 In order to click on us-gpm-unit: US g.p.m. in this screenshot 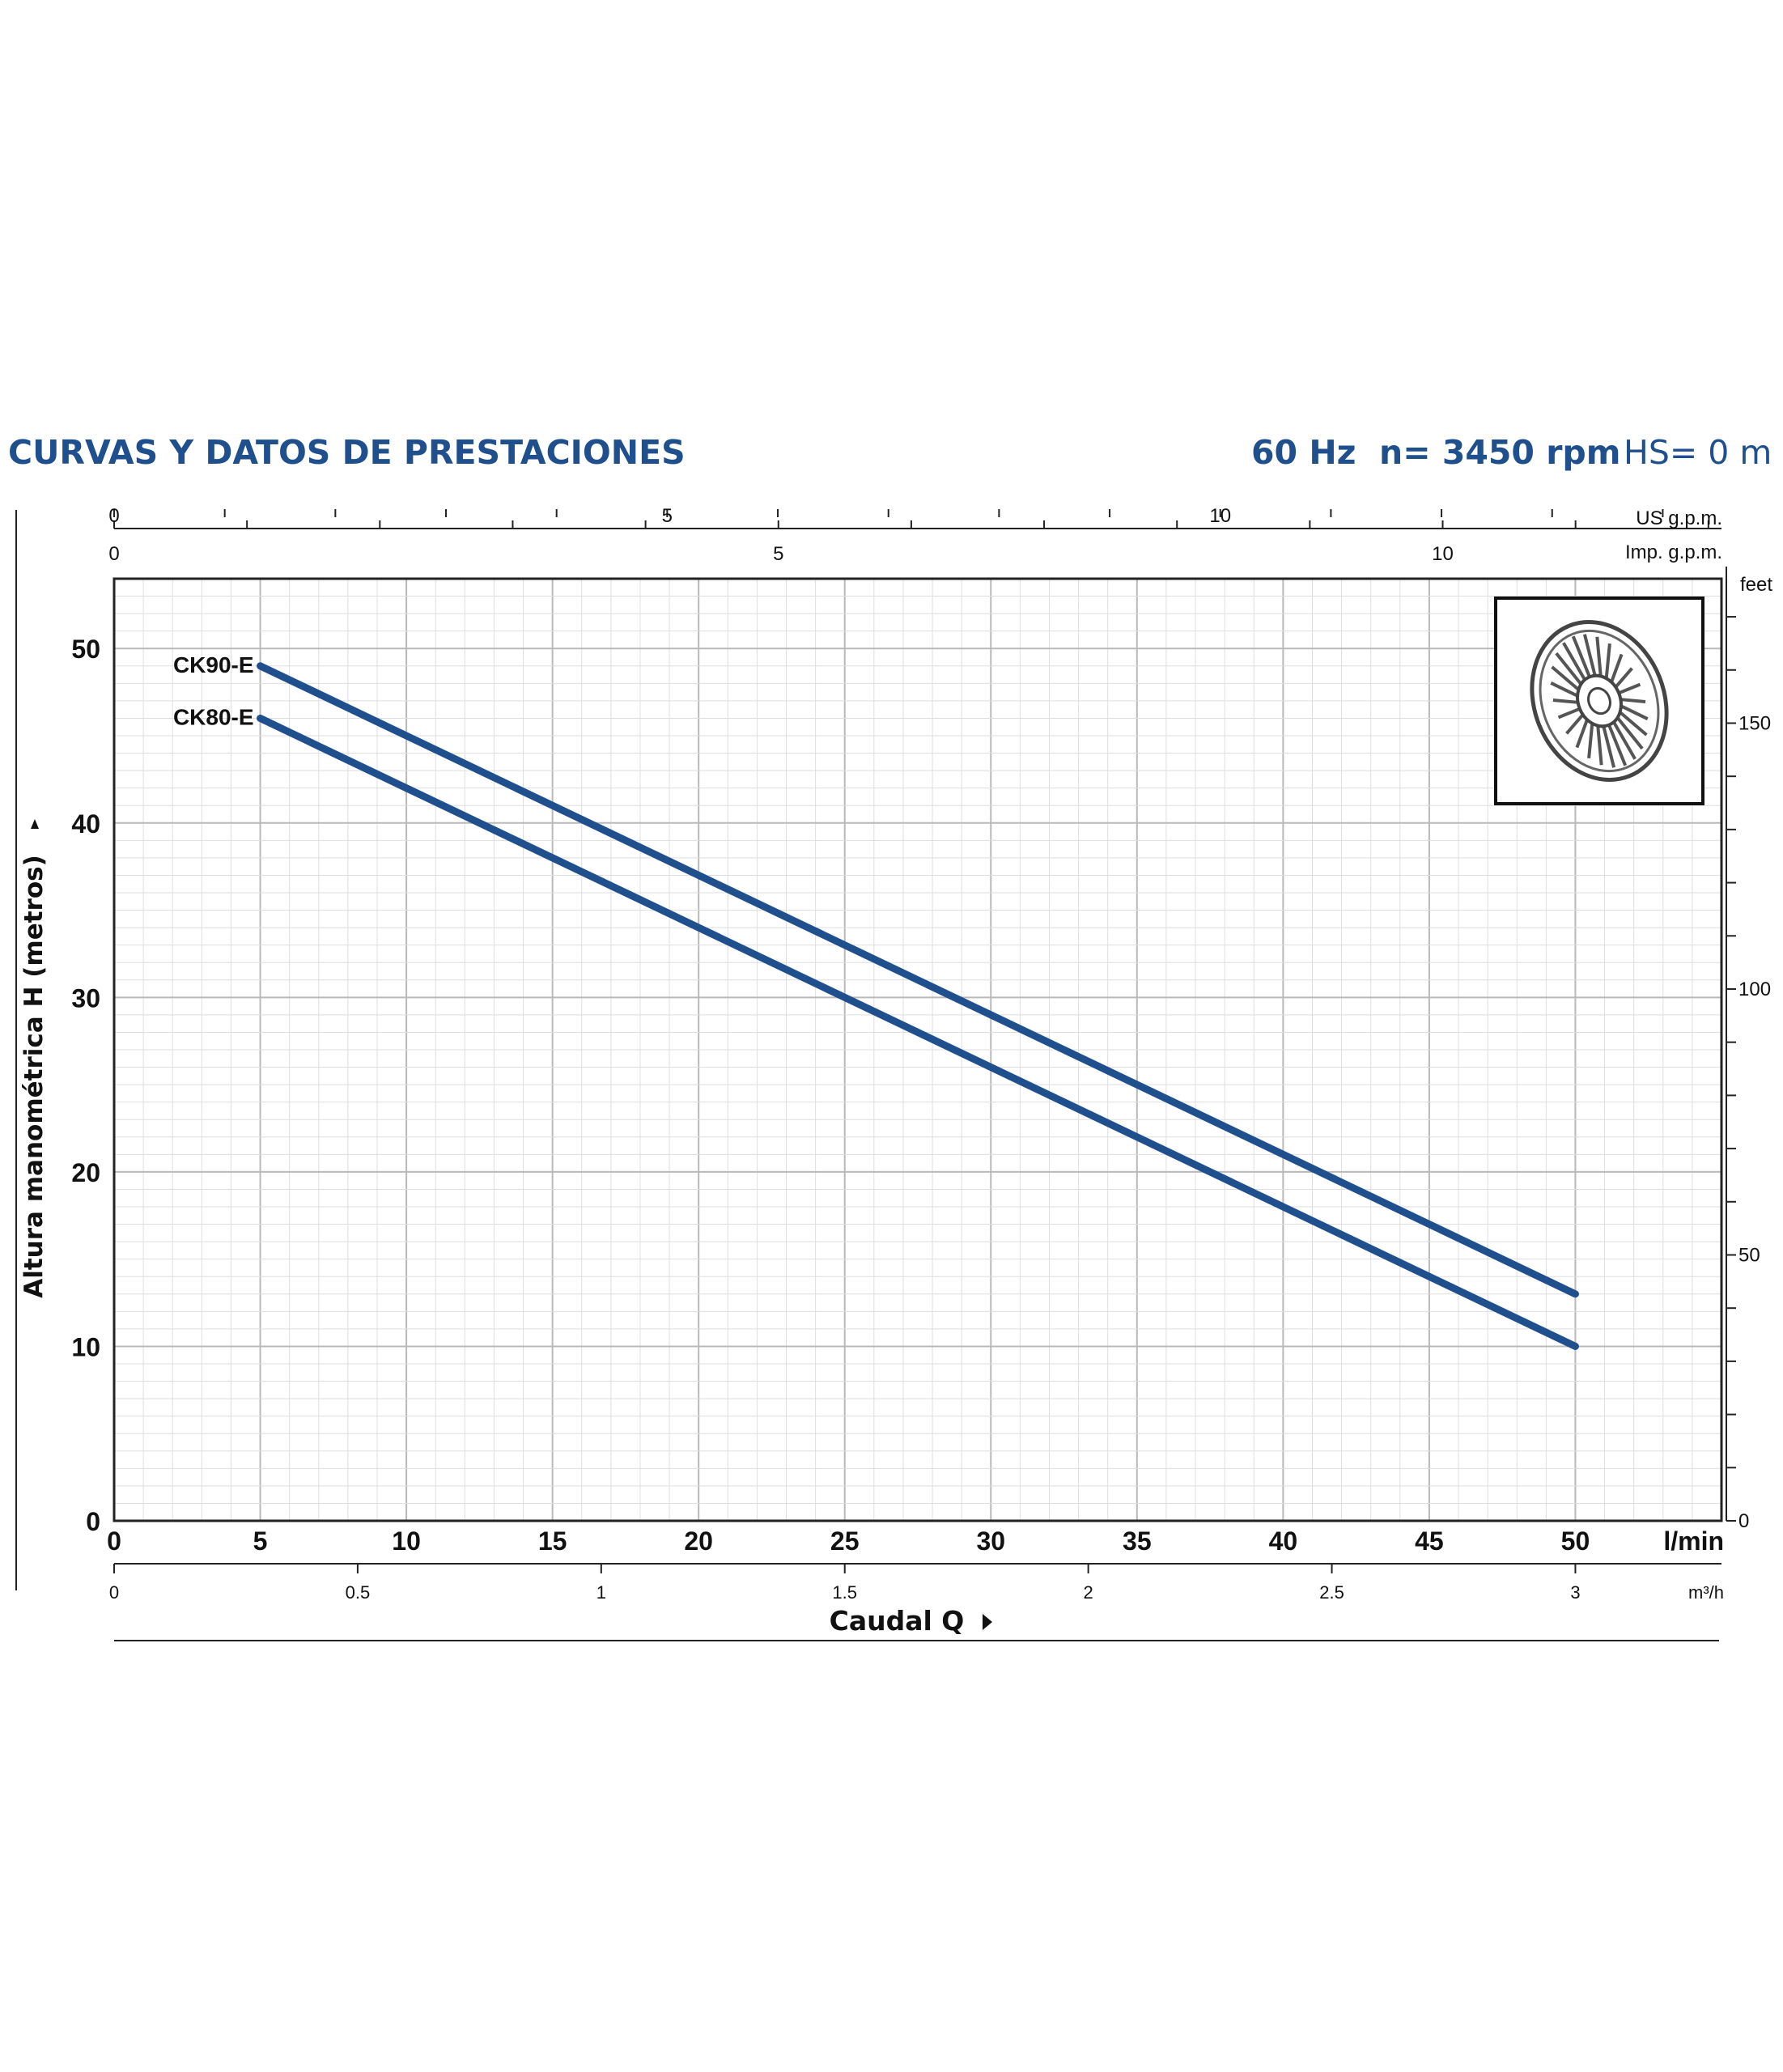, I will do `click(1679, 518)`.